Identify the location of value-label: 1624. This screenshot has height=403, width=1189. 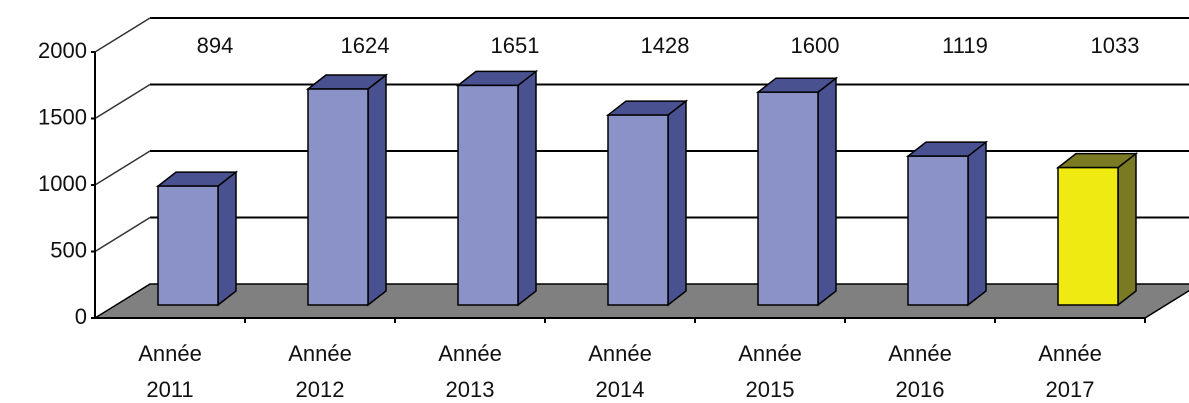
(365, 45).